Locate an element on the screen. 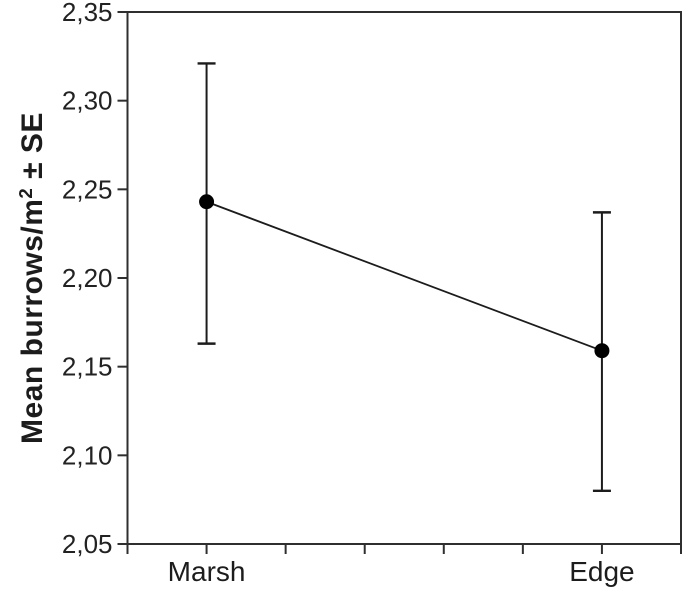 The height and width of the screenshot is (591, 685). y-tick-label: 2,20 is located at coordinates (87, 278).